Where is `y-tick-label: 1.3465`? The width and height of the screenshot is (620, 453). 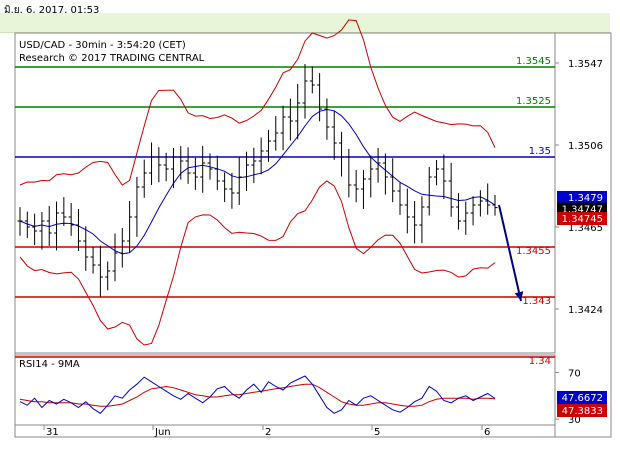 y-tick-label: 1.3465 is located at coordinates (585, 228).